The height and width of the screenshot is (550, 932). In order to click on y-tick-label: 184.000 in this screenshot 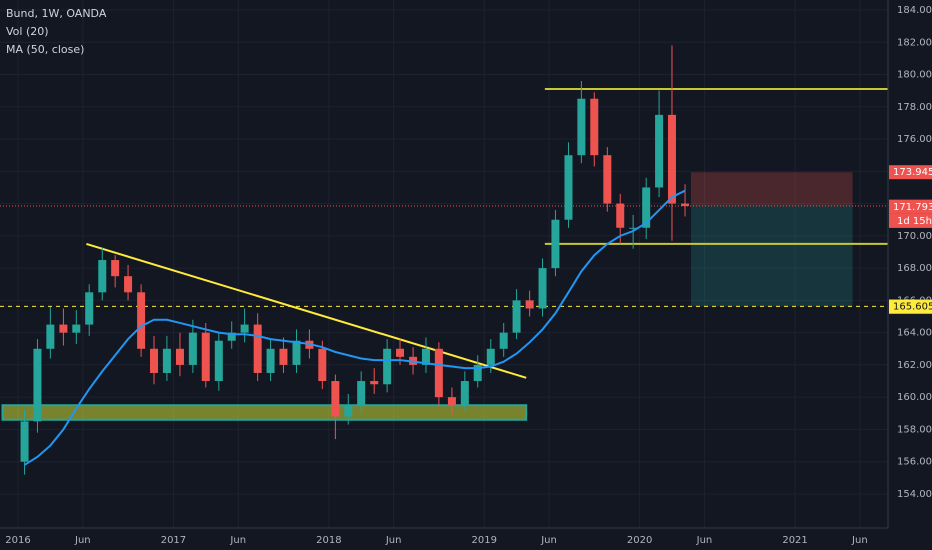, I will do `click(914, 10)`.